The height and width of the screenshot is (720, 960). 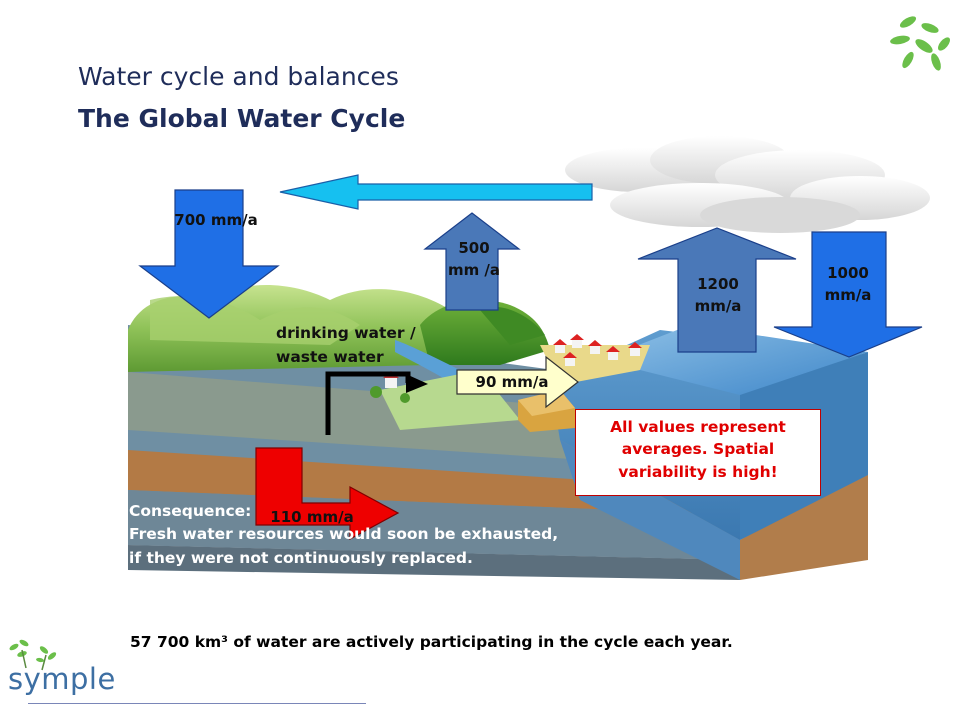 What do you see at coordinates (747, 184) in the screenshot?
I see `clouds-icon` at bounding box center [747, 184].